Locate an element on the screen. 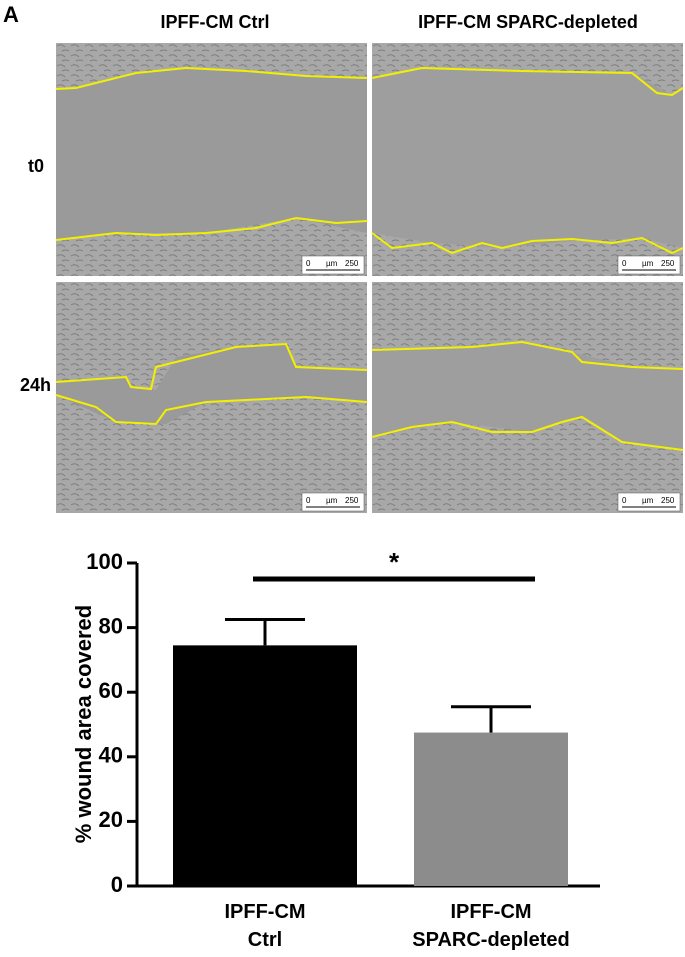 The image size is (685, 957). scale-bars: 0 µm 250 0 µm 250 0 µm 250 0 µm 250 is located at coordinates (491, 383).